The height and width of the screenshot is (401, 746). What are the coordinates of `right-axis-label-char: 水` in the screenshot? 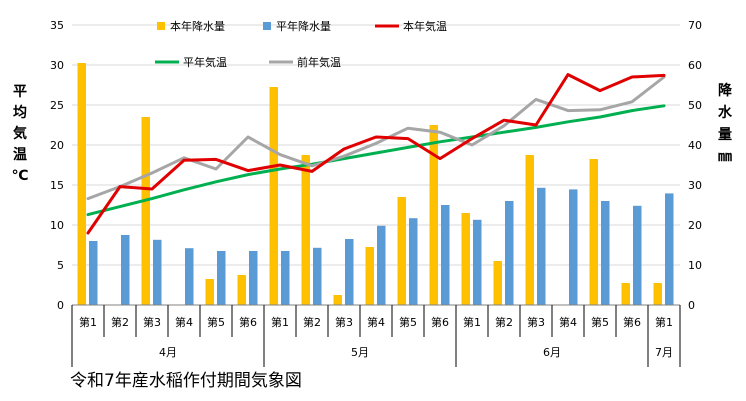 It's located at (725, 113).